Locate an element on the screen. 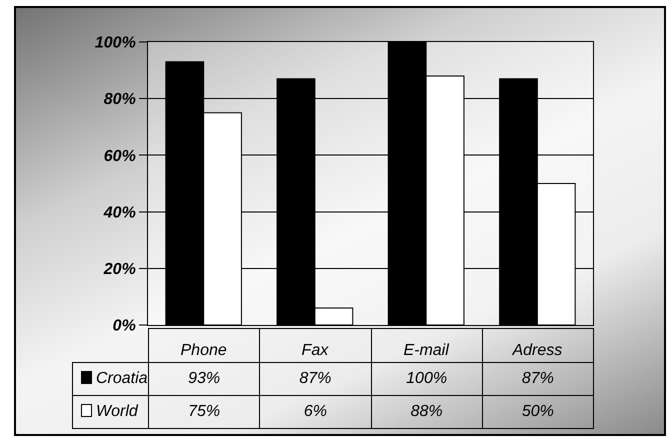  data-label: 50% is located at coordinates (538, 411).